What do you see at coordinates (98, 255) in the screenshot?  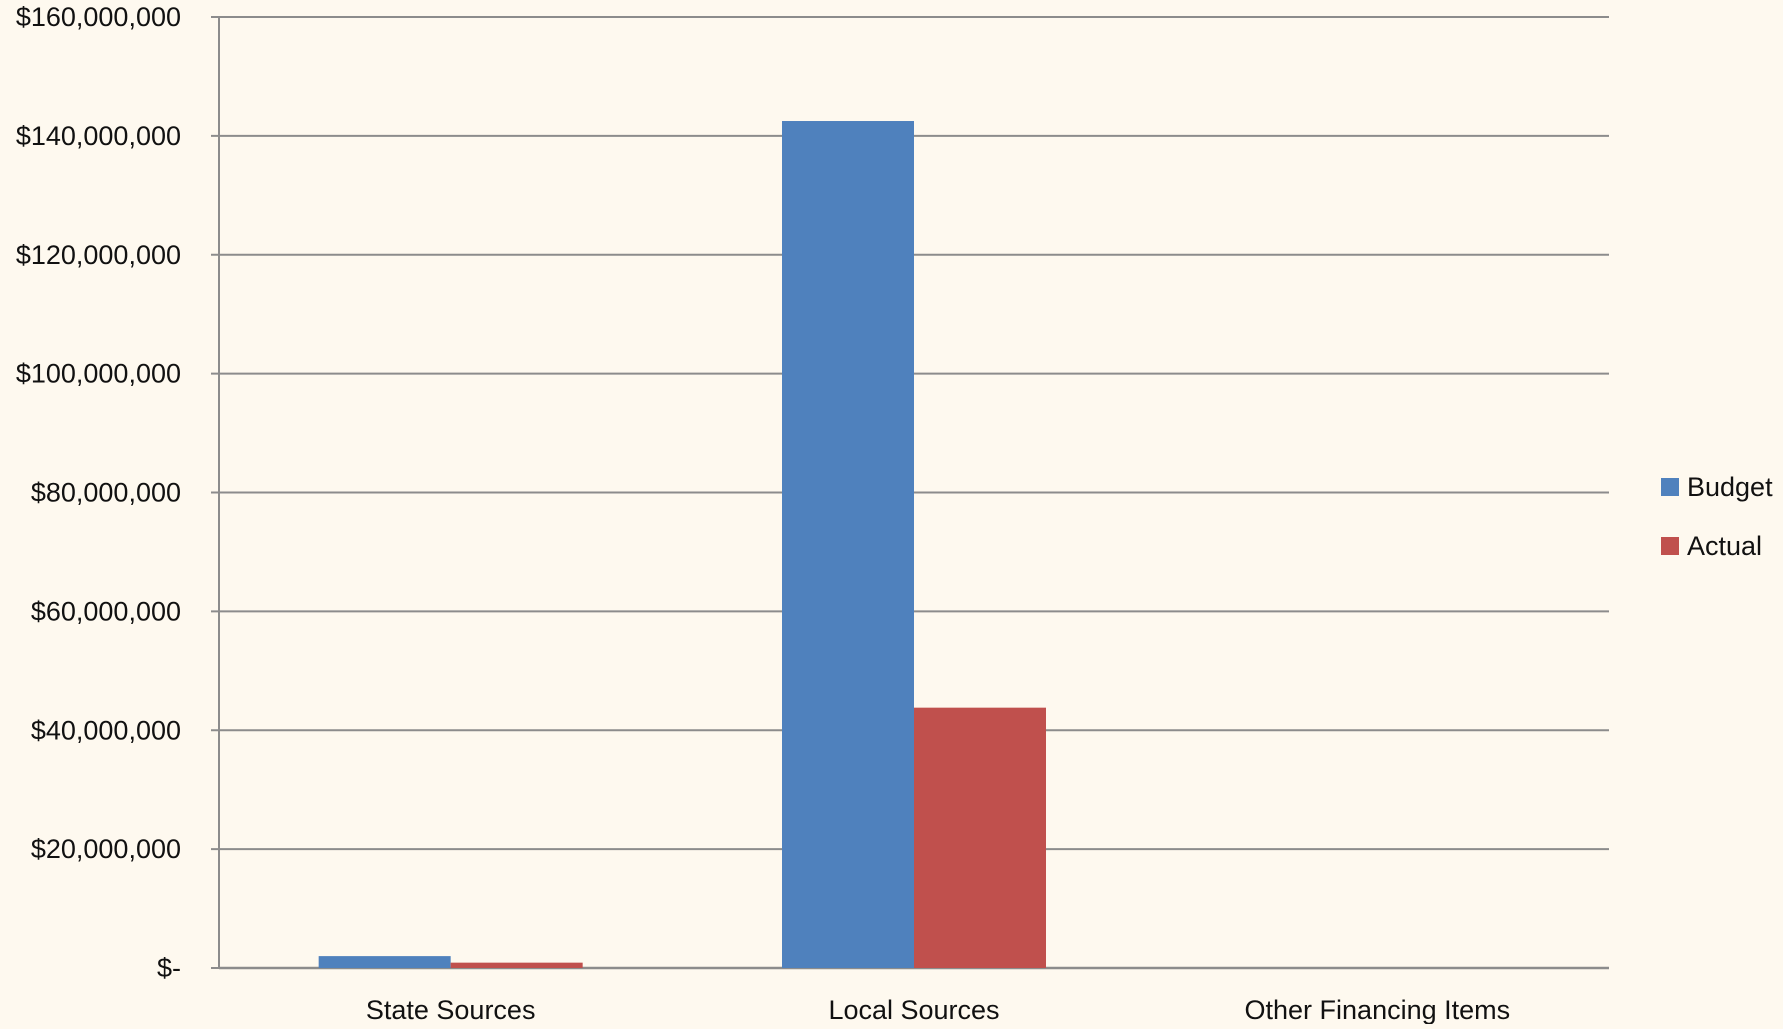 I see `y-tick-label: $120,000,000` at bounding box center [98, 255].